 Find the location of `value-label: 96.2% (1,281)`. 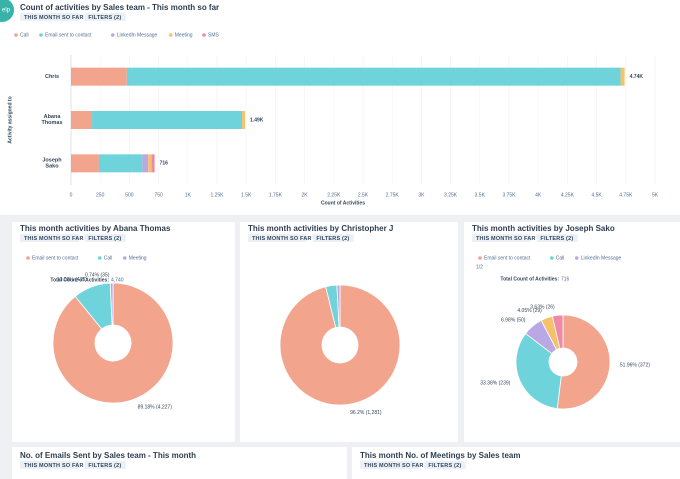

value-label: 96.2% (1,281) is located at coordinates (366, 413).